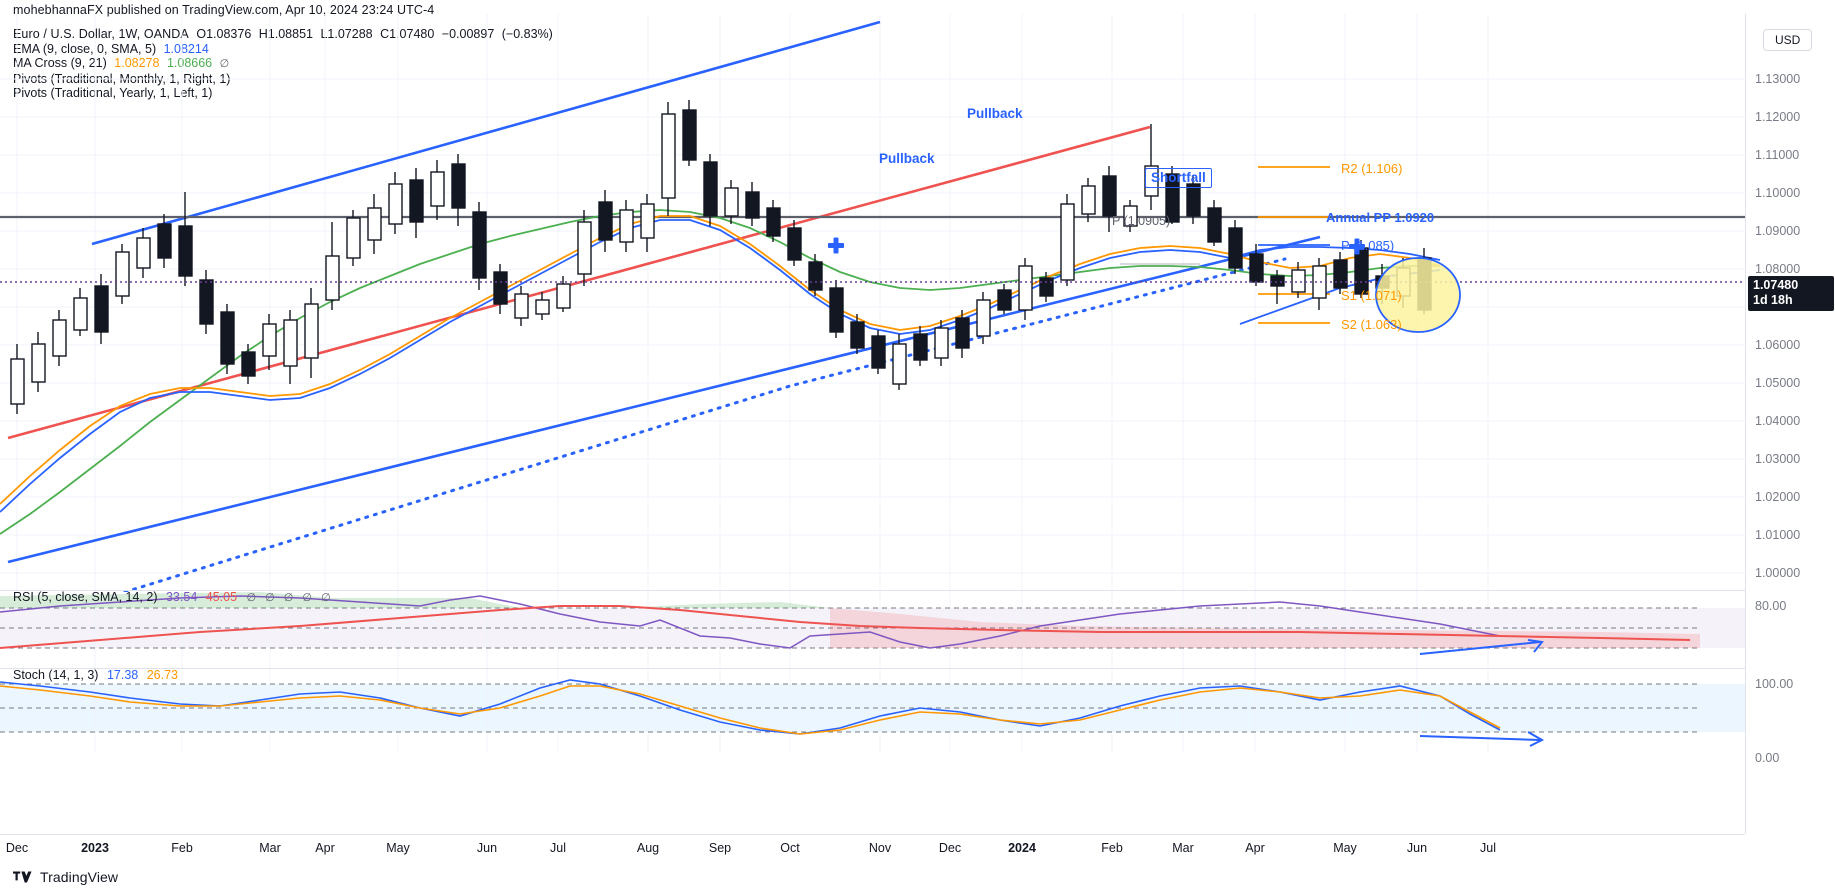  Describe the element at coordinates (750, 622) in the screenshot. I see `rsi-line-purple` at that location.